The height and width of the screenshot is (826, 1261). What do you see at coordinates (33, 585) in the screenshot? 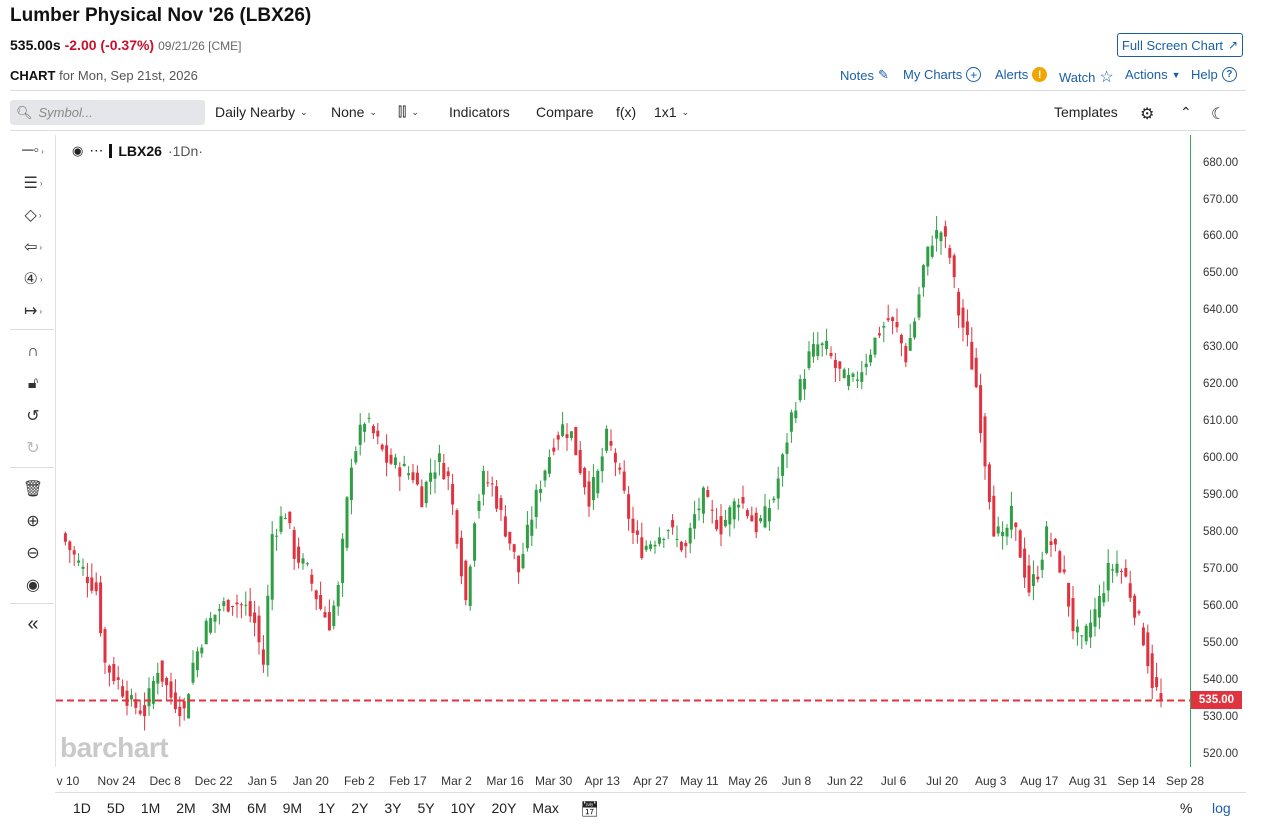
I see `visibility-eye-icon: ◉` at bounding box center [33, 585].